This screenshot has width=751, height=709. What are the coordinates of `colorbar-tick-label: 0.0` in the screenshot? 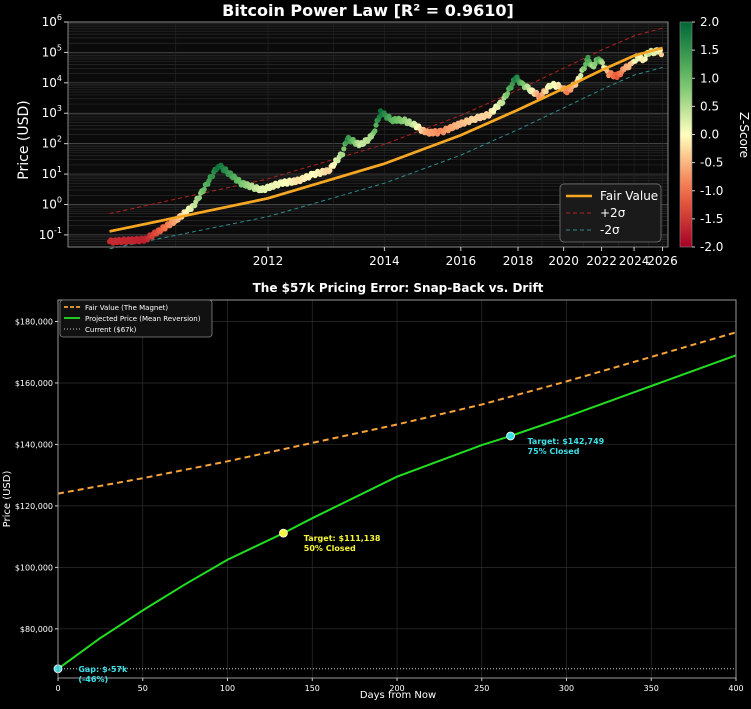 It's located at (709, 135).